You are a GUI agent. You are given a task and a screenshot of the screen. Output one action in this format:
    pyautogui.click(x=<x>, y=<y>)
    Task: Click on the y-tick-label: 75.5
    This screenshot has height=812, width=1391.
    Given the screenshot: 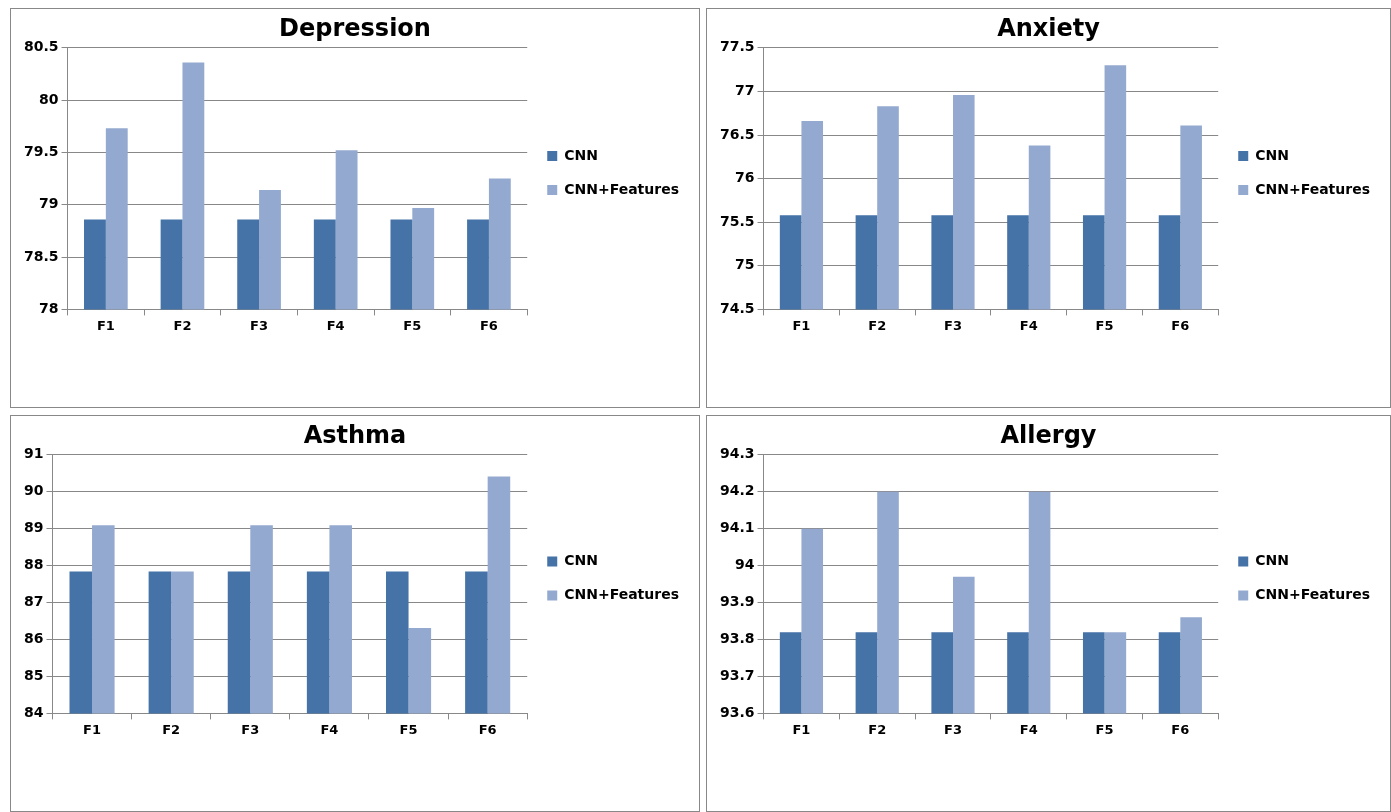 What is the action you would take?
    pyautogui.click(x=737, y=220)
    